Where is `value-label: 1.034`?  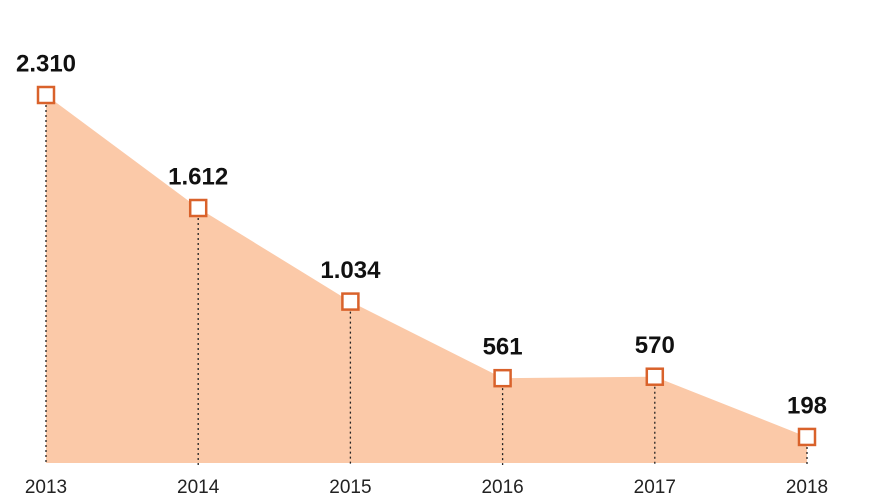 value-label: 1.034 is located at coordinates (350, 270).